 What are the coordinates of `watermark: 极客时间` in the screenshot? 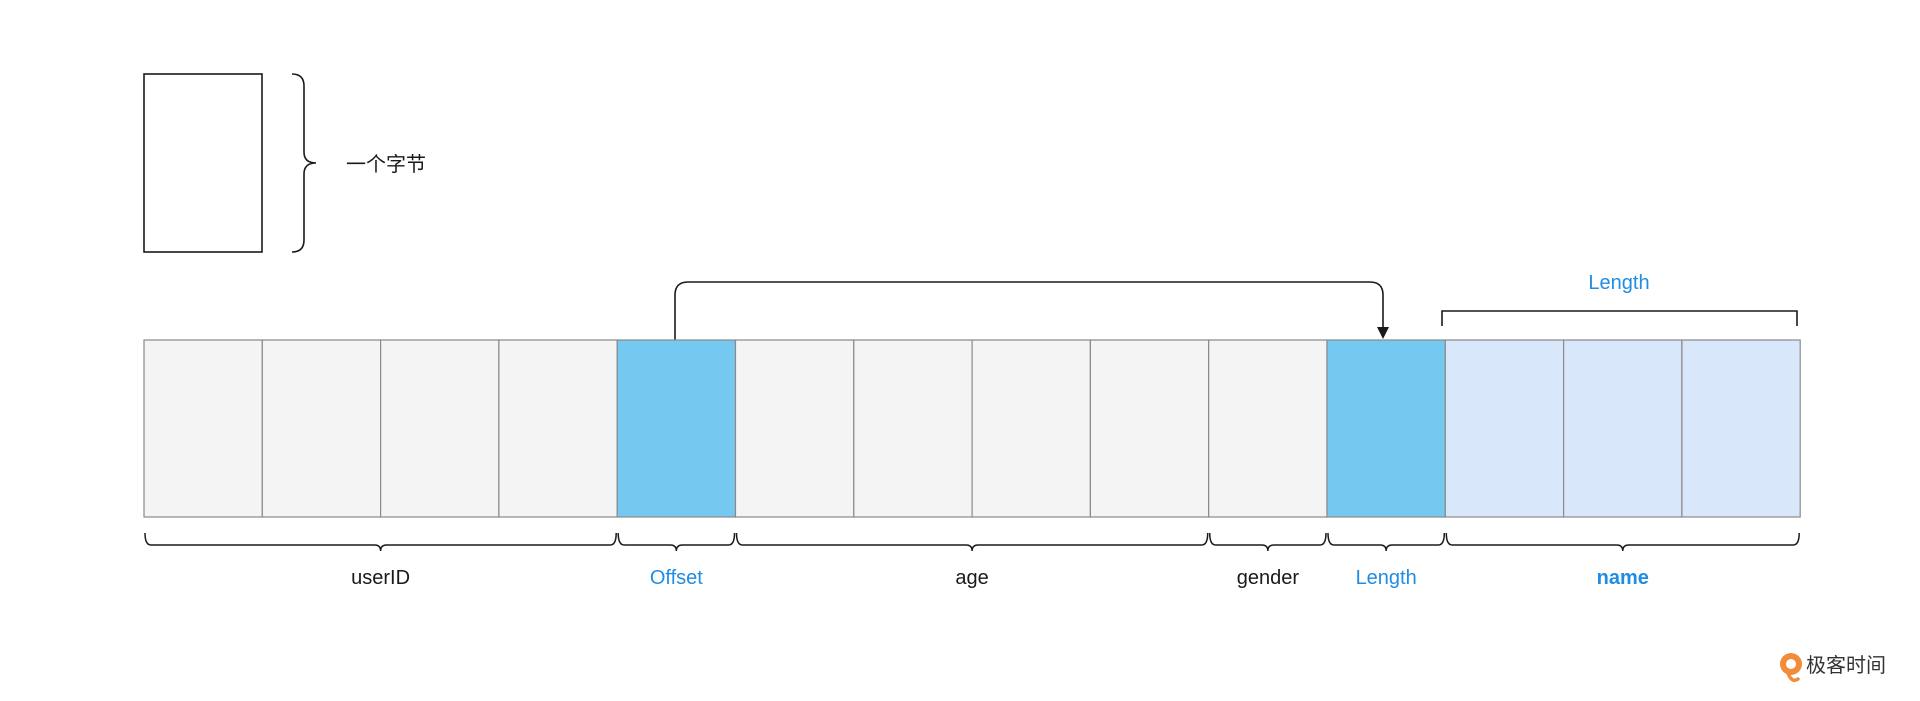 It's located at (1833, 668).